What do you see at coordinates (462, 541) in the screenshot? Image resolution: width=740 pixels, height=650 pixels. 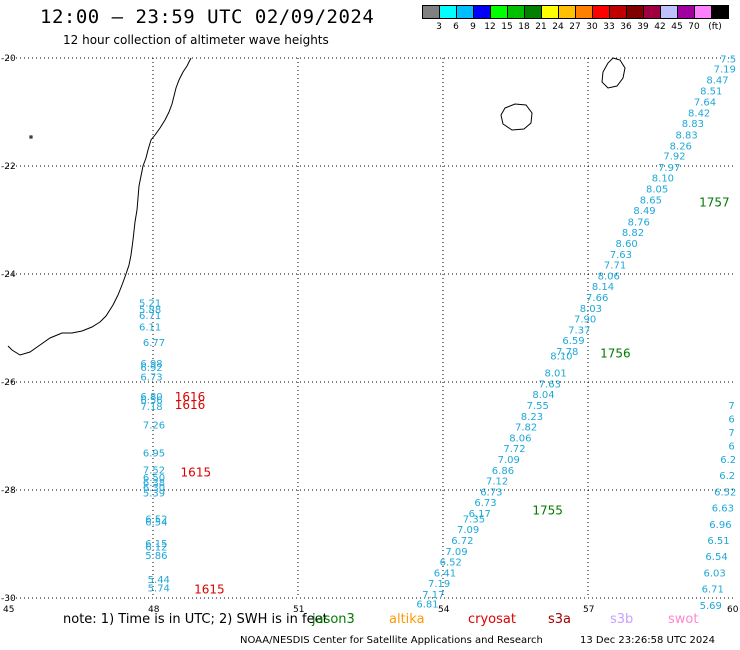 I see `wave-height-value: 6.72` at bounding box center [462, 541].